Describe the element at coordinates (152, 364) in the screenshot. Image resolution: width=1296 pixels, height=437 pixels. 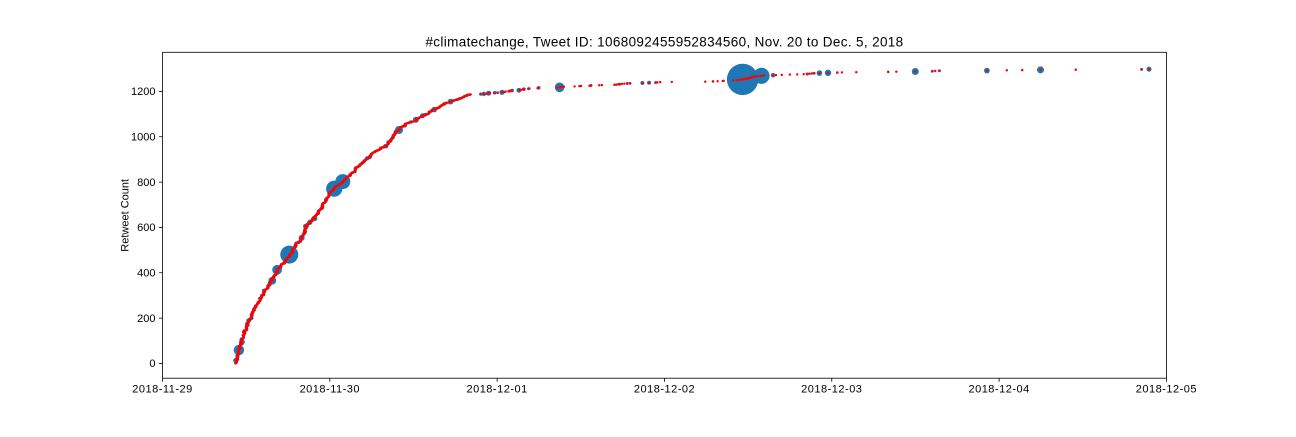
I see `svg-text: 0` at that location.